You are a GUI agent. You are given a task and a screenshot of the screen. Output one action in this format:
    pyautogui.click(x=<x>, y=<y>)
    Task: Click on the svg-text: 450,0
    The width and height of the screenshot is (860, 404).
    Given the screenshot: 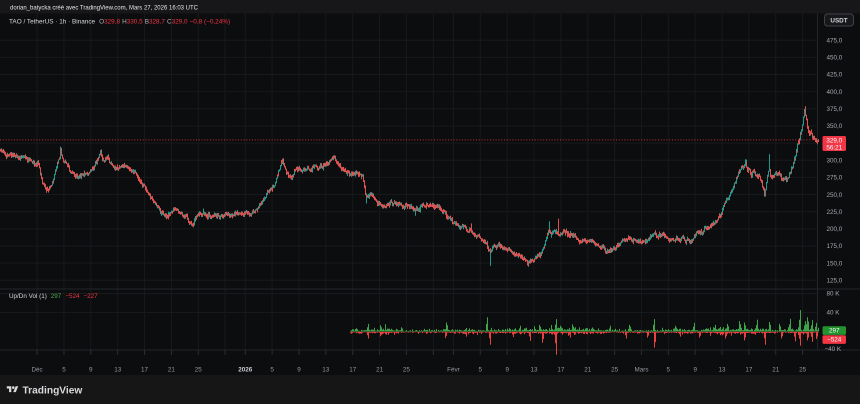 What is the action you would take?
    pyautogui.click(x=835, y=58)
    